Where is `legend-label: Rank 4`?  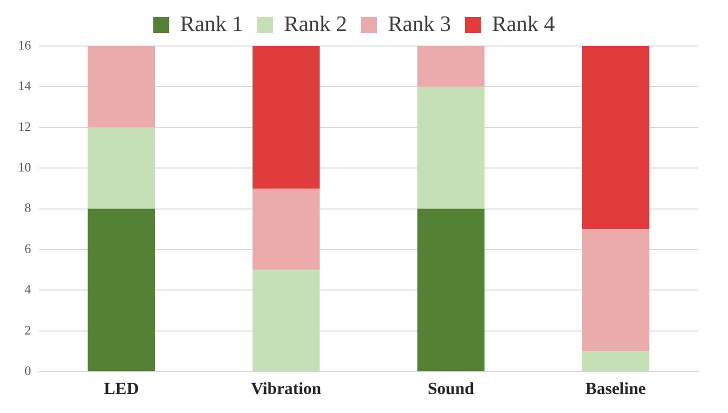 legend-label: Rank 4 is located at coordinates (523, 23).